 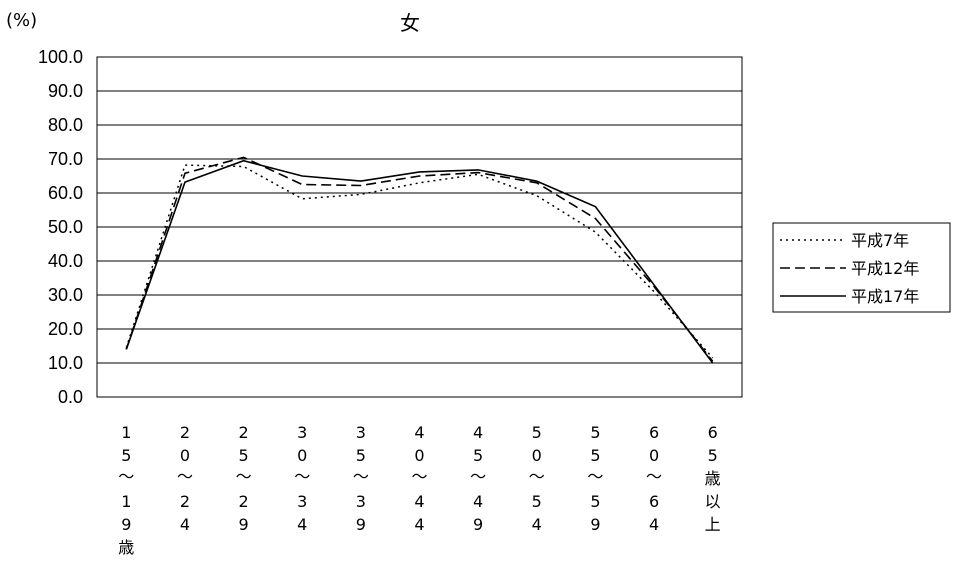 I want to click on y-tick-label: 60.0, so click(x=65, y=193).